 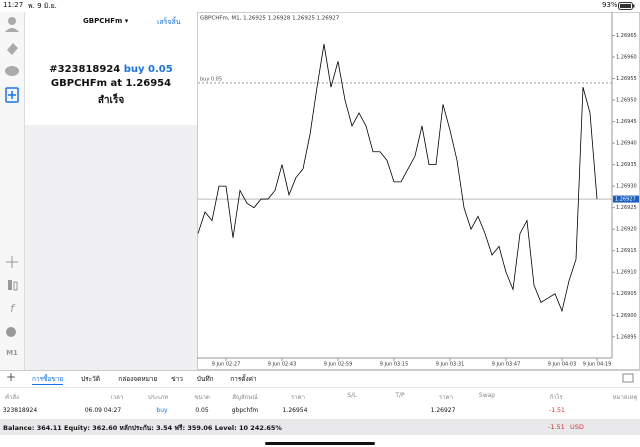 What do you see at coordinates (626, 165) in the screenshot?
I see `y-tick-label: 1.26935` at bounding box center [626, 165].